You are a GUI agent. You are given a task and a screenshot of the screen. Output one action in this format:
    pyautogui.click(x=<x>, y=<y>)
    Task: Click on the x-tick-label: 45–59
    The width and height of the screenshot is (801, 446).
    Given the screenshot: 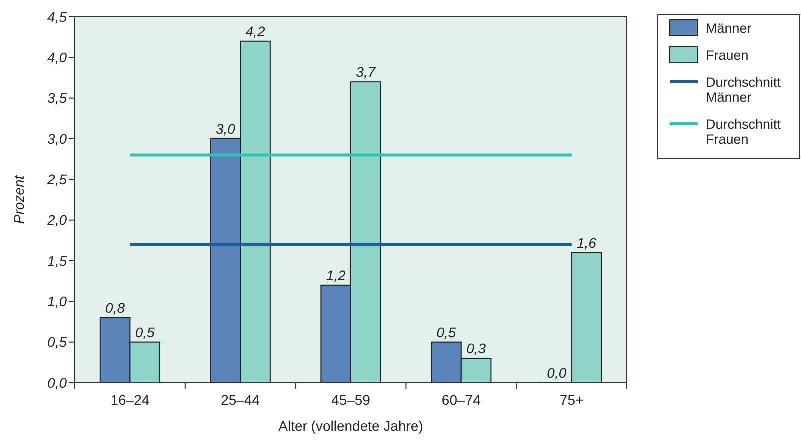 What is the action you would take?
    pyautogui.click(x=351, y=400)
    